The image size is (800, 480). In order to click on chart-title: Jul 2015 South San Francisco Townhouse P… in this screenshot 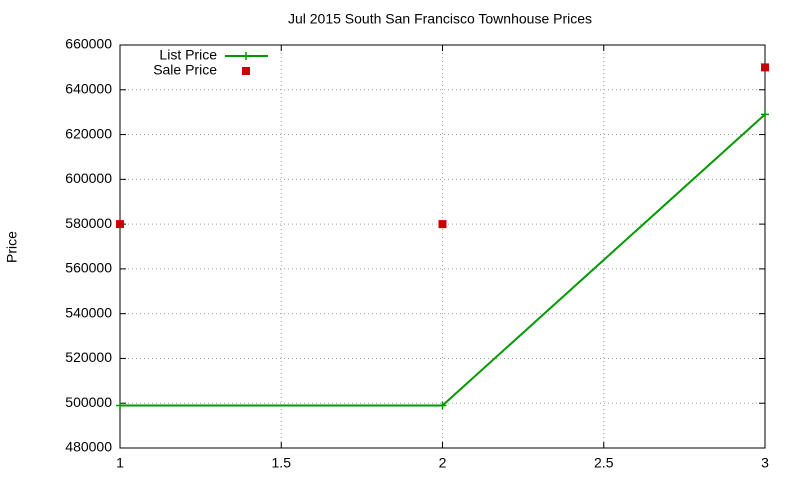, I will do `click(440, 19)`.